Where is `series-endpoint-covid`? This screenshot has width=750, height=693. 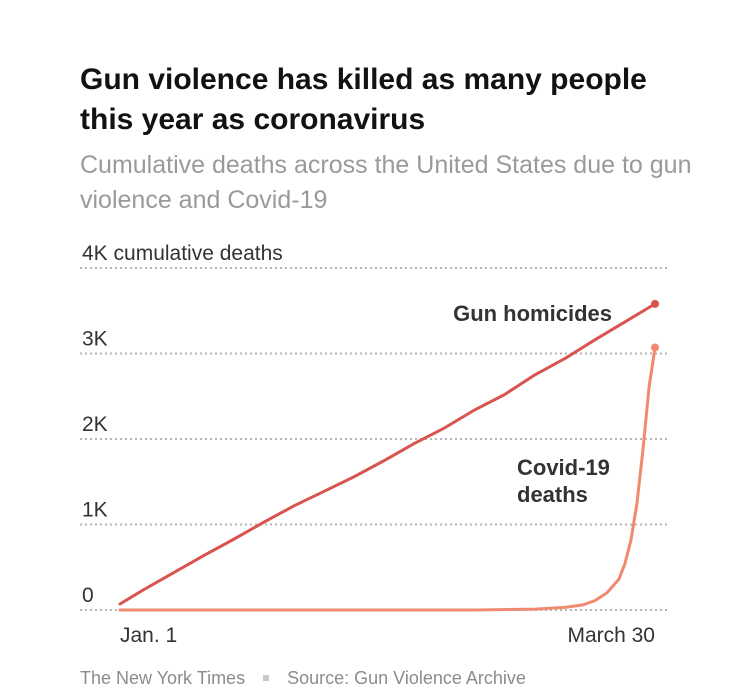
series-endpoint-covid is located at coordinates (655, 347).